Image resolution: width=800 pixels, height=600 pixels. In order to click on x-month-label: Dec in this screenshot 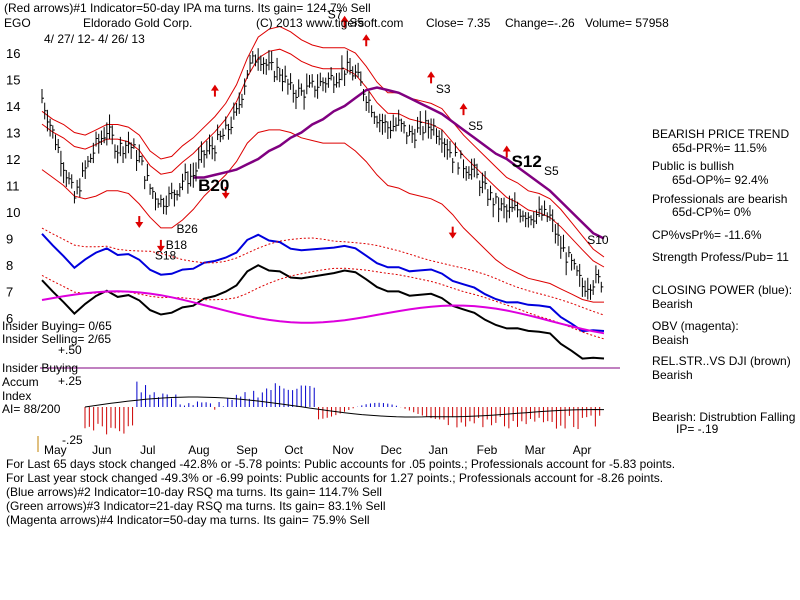, I will do `click(390, 450)`.